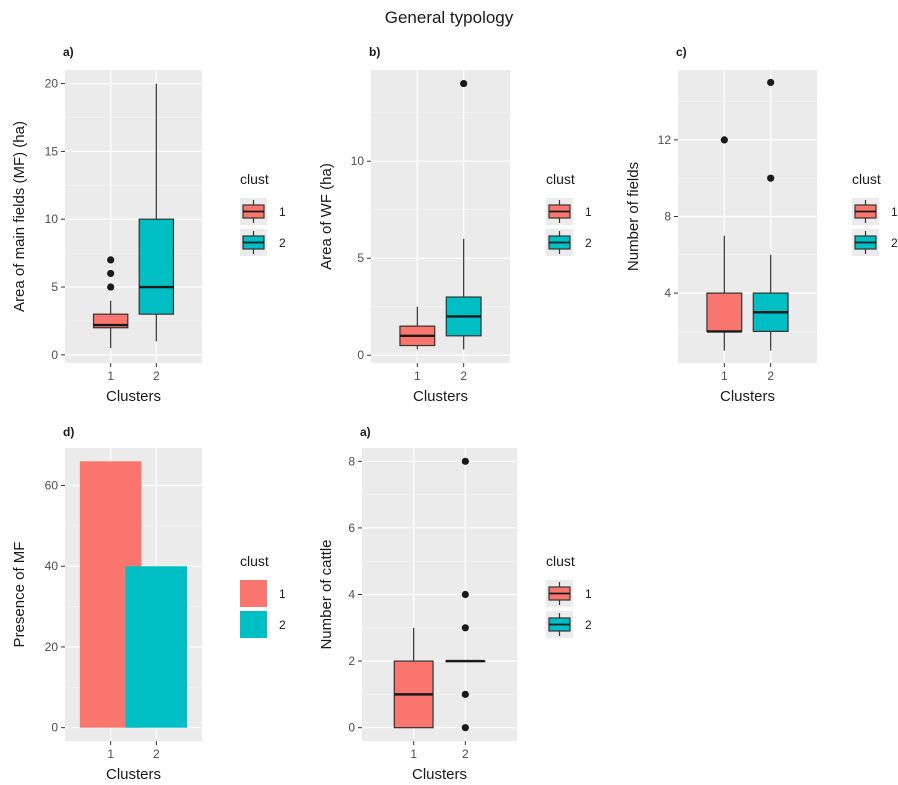 This screenshot has width=898, height=785. Describe the element at coordinates (52, 486) in the screenshot. I see `y-tick-label: 60` at that location.